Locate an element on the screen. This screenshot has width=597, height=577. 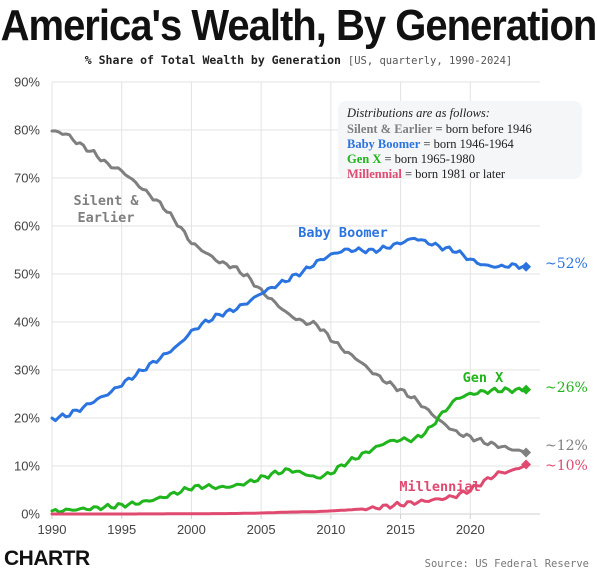
y-tick-label: 20% is located at coordinates (27, 418).